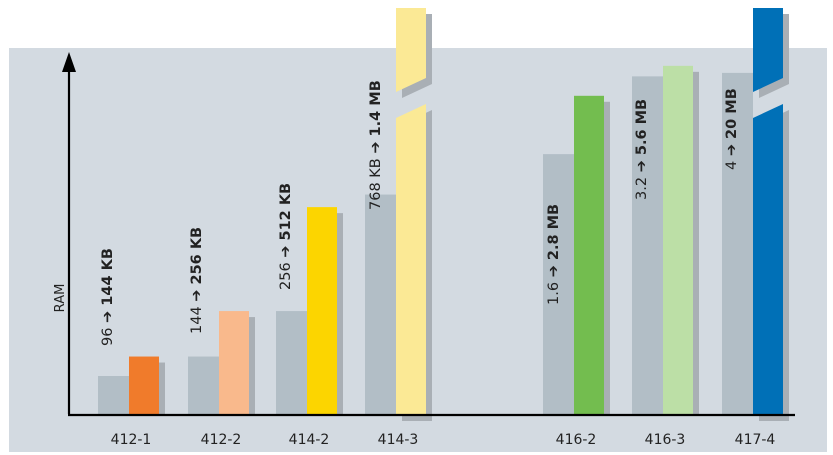  I want to click on data-label-old-416-3: 3.2, so click(642, 186).